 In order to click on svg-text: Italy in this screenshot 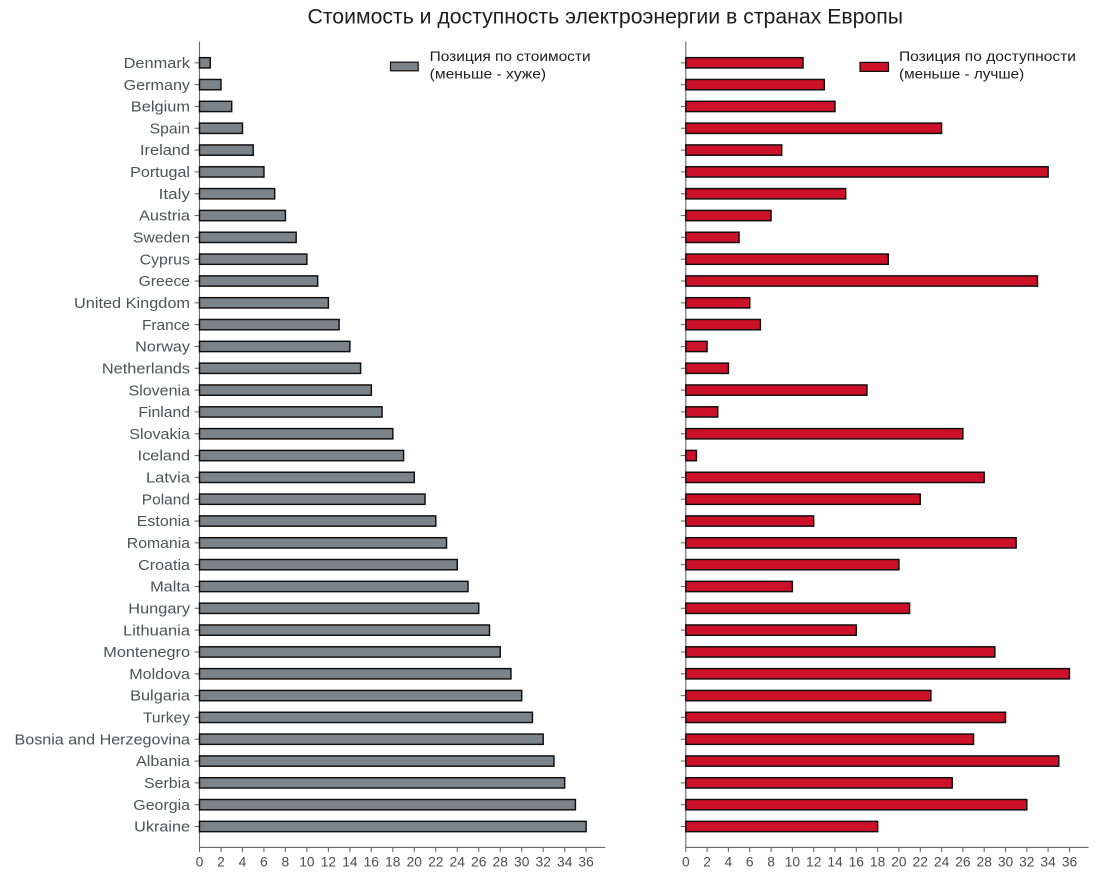, I will do `click(175, 195)`.